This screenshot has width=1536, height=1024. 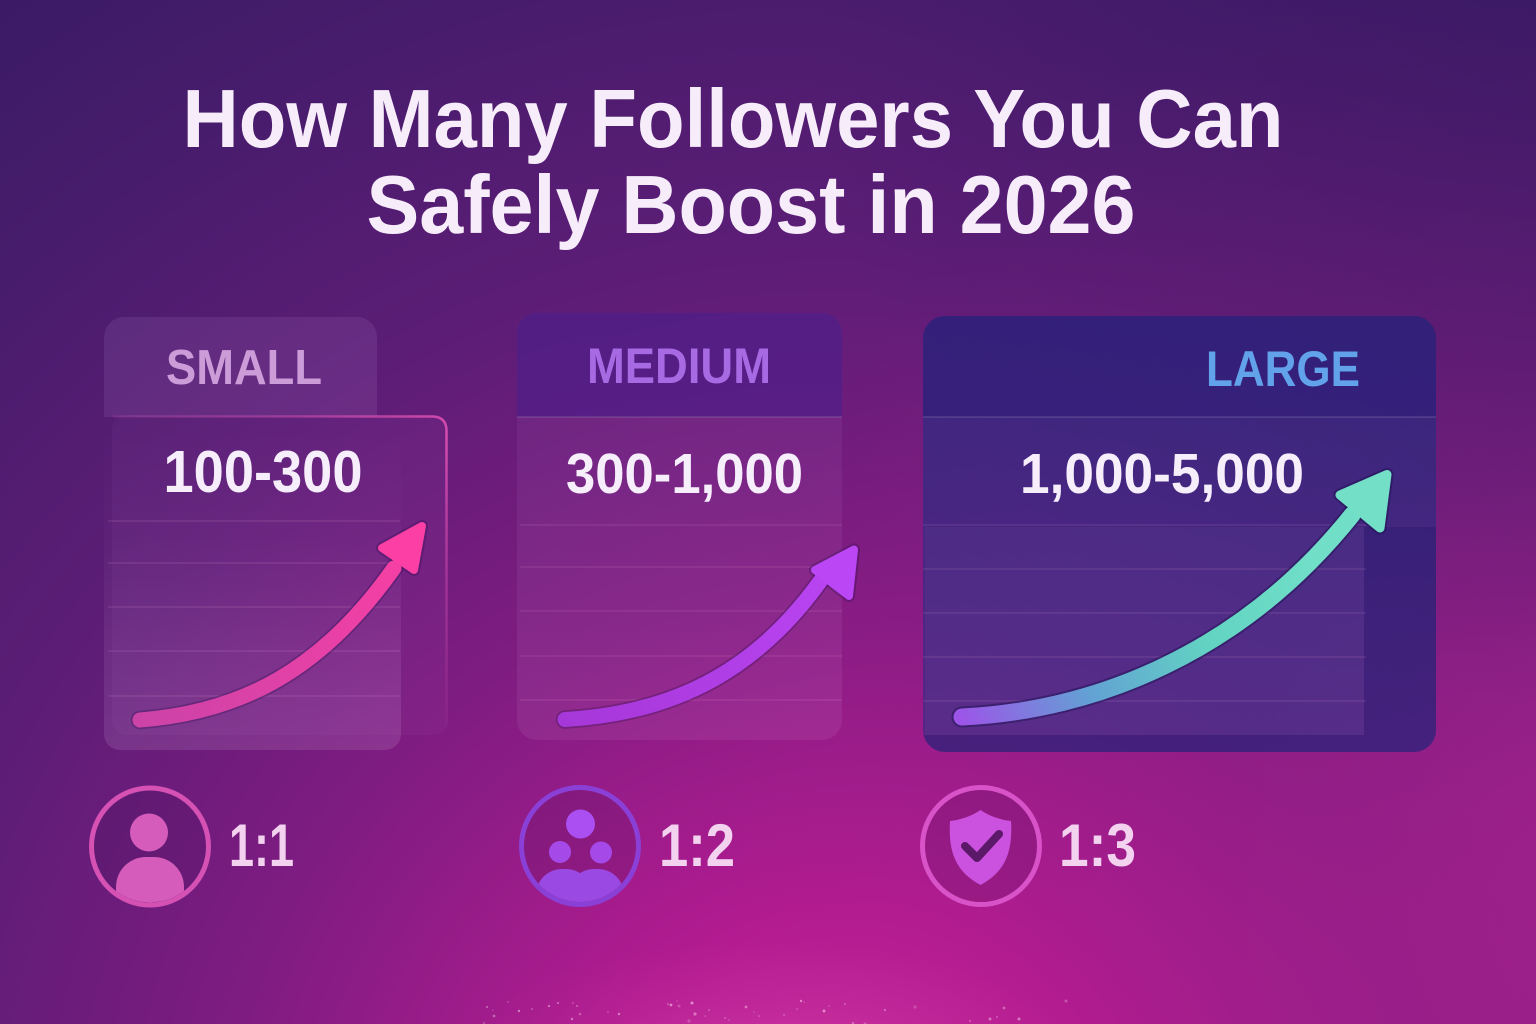 I want to click on svg-text: LARGE, so click(x=1283, y=369).